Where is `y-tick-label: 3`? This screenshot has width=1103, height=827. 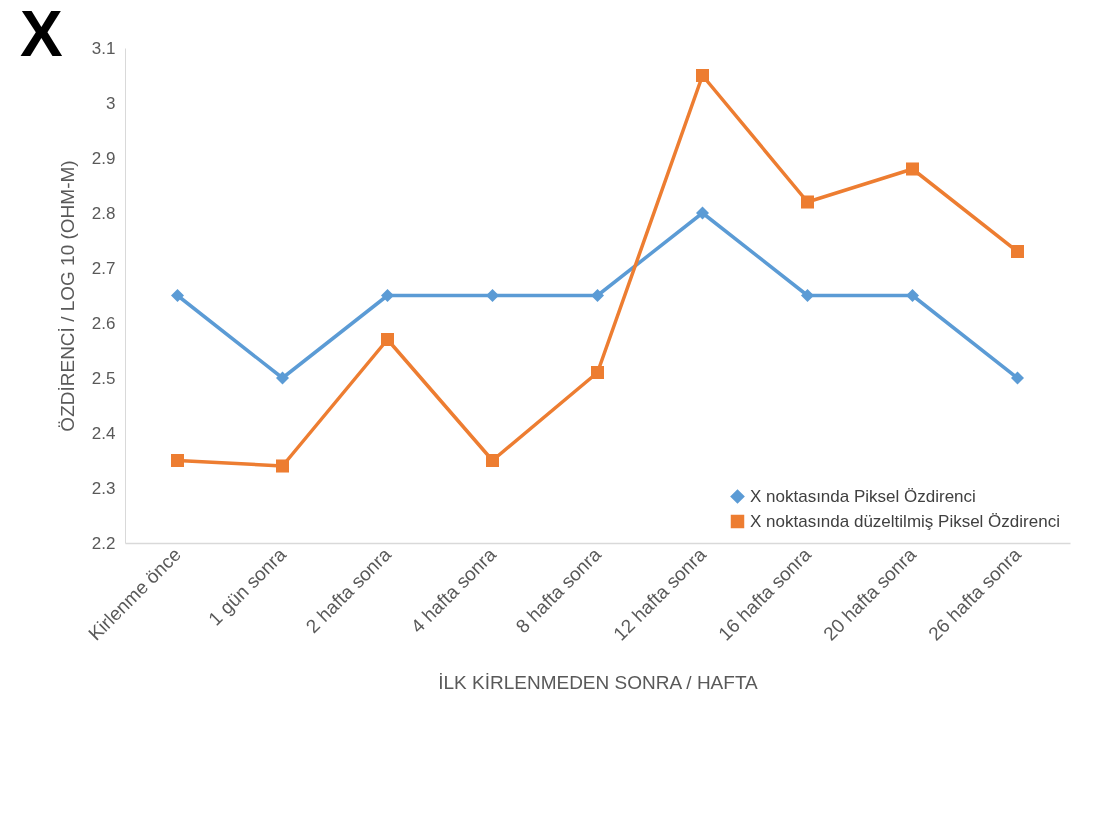 y-tick-label: 3 is located at coordinates (111, 103).